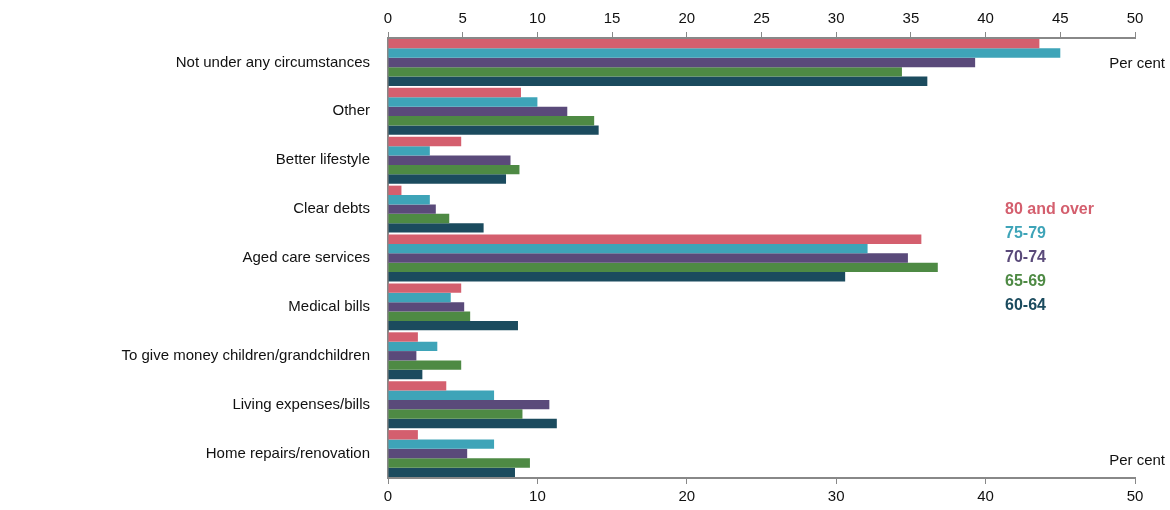 This screenshot has height=510, width=1170. I want to click on x-tick-label: 0, so click(388, 496).